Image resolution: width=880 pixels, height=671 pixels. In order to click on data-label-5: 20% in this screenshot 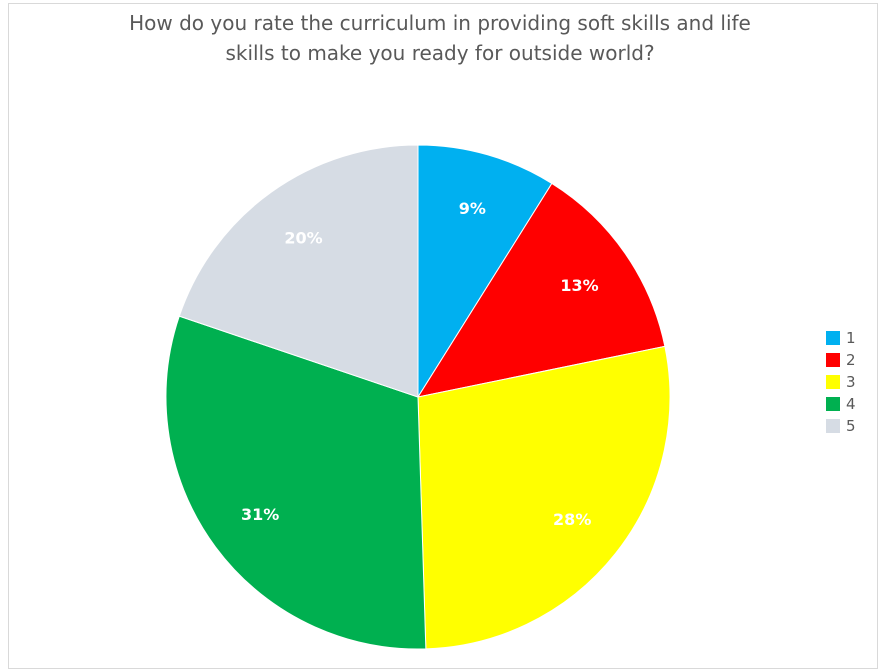, I will do `click(303, 237)`.